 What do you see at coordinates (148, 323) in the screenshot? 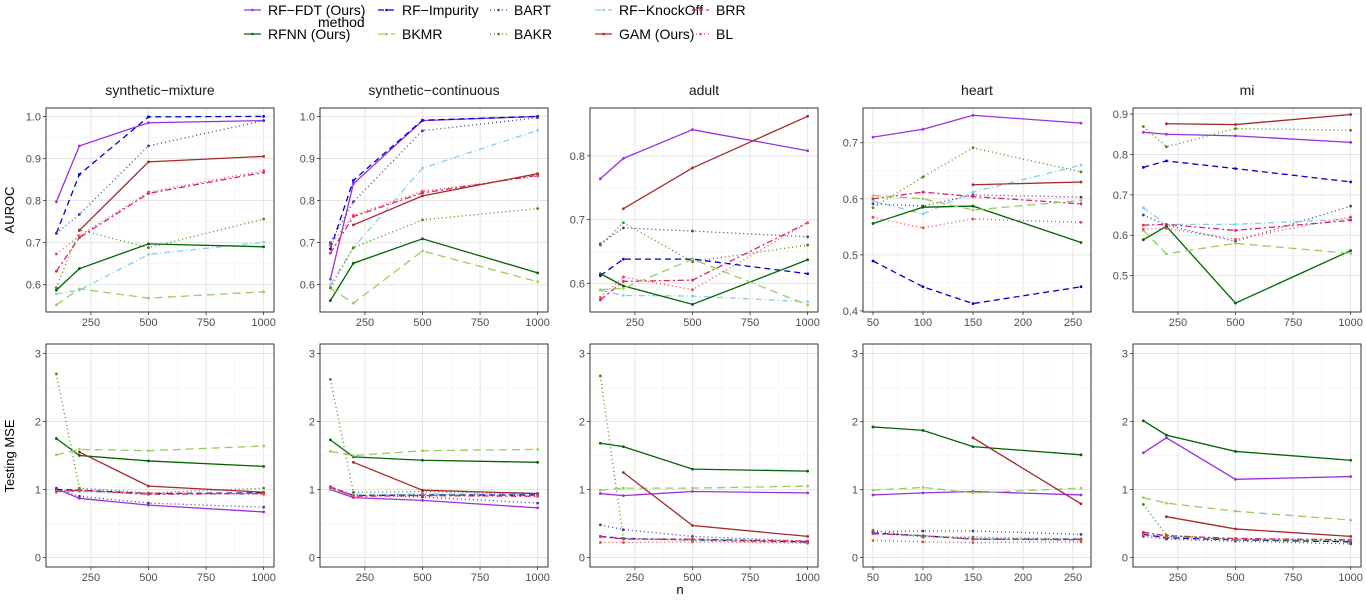
I see `x-tick-label: 500` at bounding box center [148, 323].